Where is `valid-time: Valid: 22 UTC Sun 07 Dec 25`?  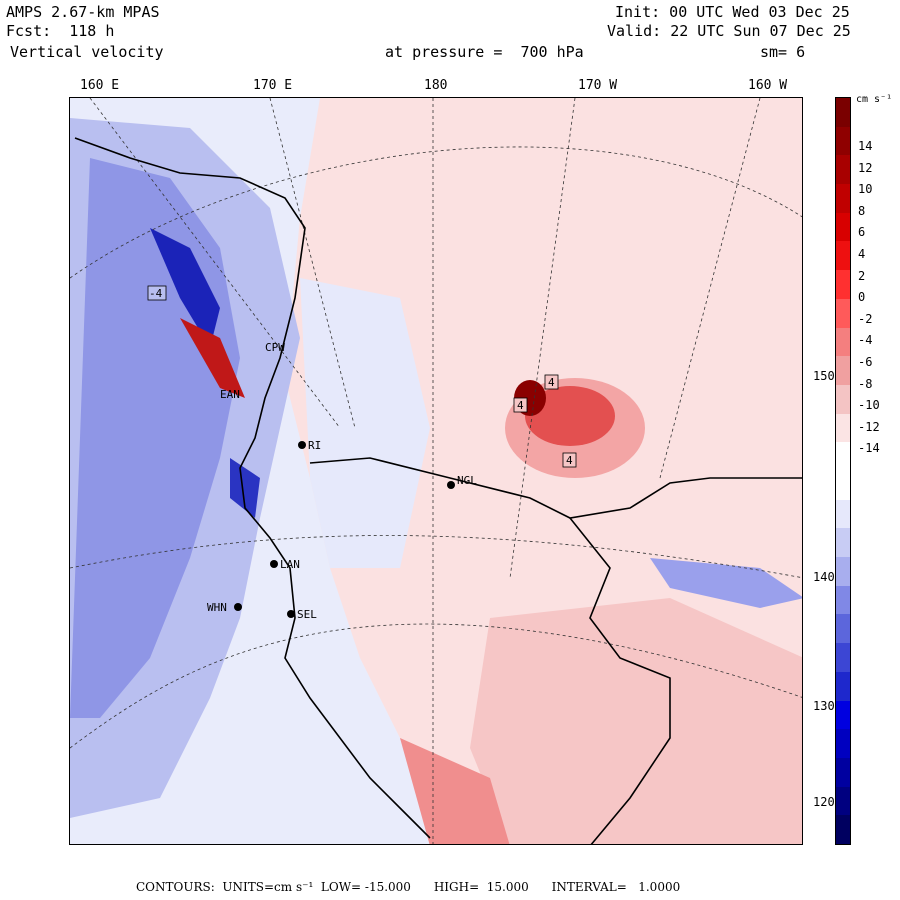
valid-time: Valid: 22 UTC Sun 07 Dec 25 is located at coordinates (729, 31).